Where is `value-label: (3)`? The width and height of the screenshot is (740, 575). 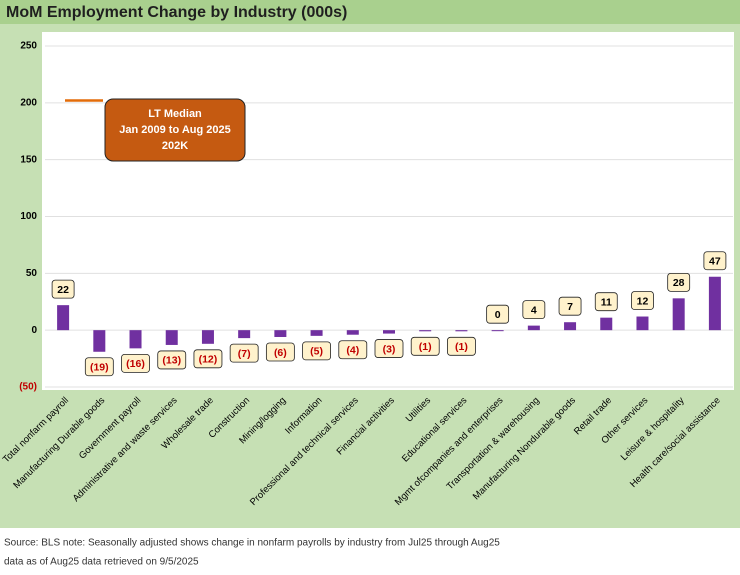
value-label: (3) is located at coordinates (389, 349).